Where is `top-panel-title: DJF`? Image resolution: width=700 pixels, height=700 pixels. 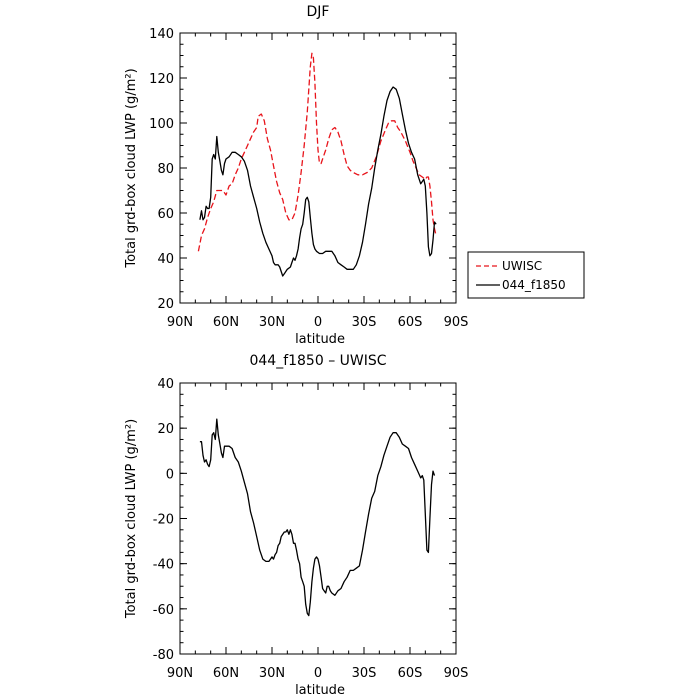
top-panel-title: DJF is located at coordinates (318, 12).